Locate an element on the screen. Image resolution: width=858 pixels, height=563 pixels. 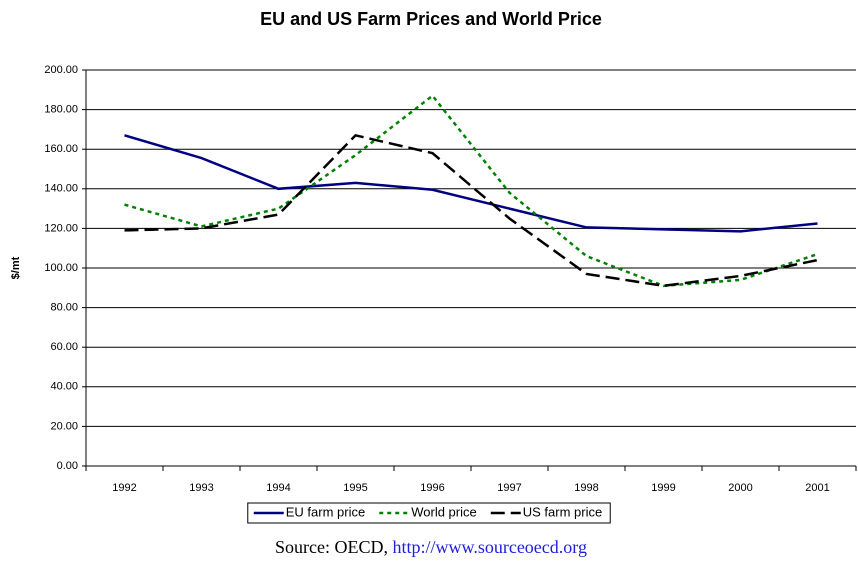
y-tick-label: 120.00 is located at coordinates (61, 228).